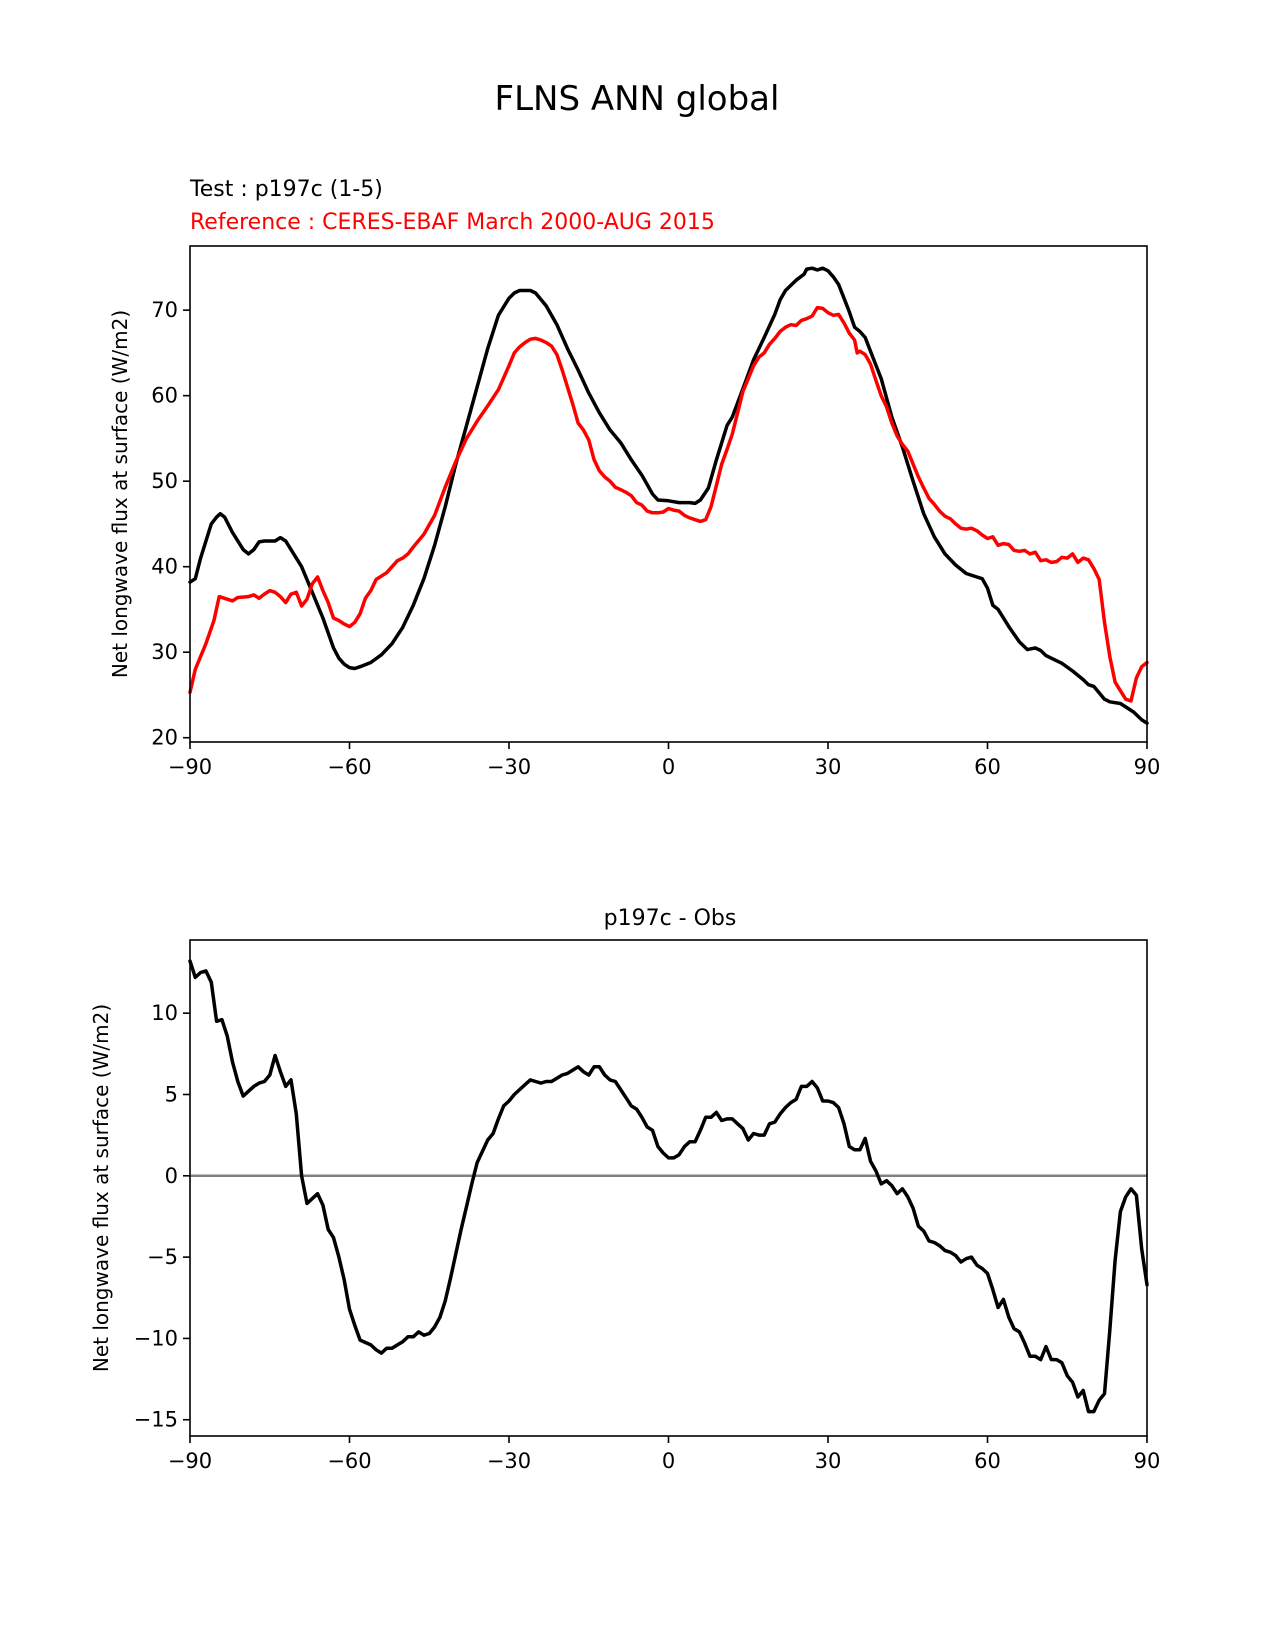  What do you see at coordinates (349, 1461) in the screenshot?
I see `bottom-x-tick-label: −60` at bounding box center [349, 1461].